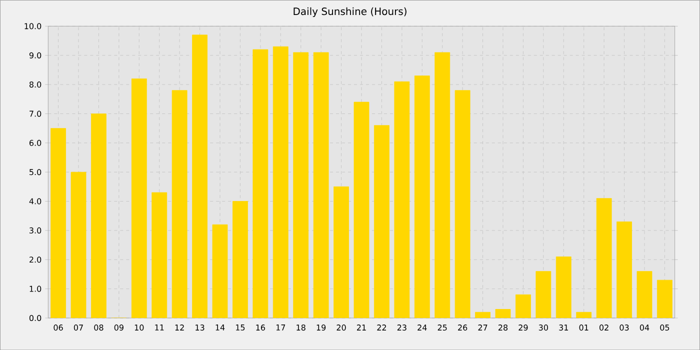 This screenshot has height=350, width=700. Describe the element at coordinates (350, 12) in the screenshot. I see `chart-title: Daily Sunshine (Hours)` at that location.